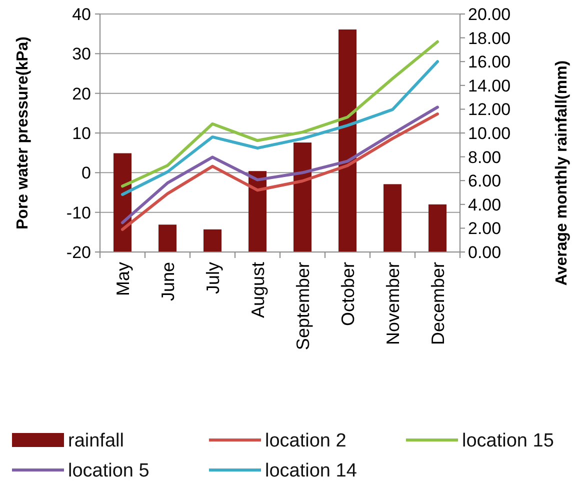 The height and width of the screenshot is (494, 575). What do you see at coordinates (78, 212) in the screenshot?
I see `y-tick-label: -10` at bounding box center [78, 212].